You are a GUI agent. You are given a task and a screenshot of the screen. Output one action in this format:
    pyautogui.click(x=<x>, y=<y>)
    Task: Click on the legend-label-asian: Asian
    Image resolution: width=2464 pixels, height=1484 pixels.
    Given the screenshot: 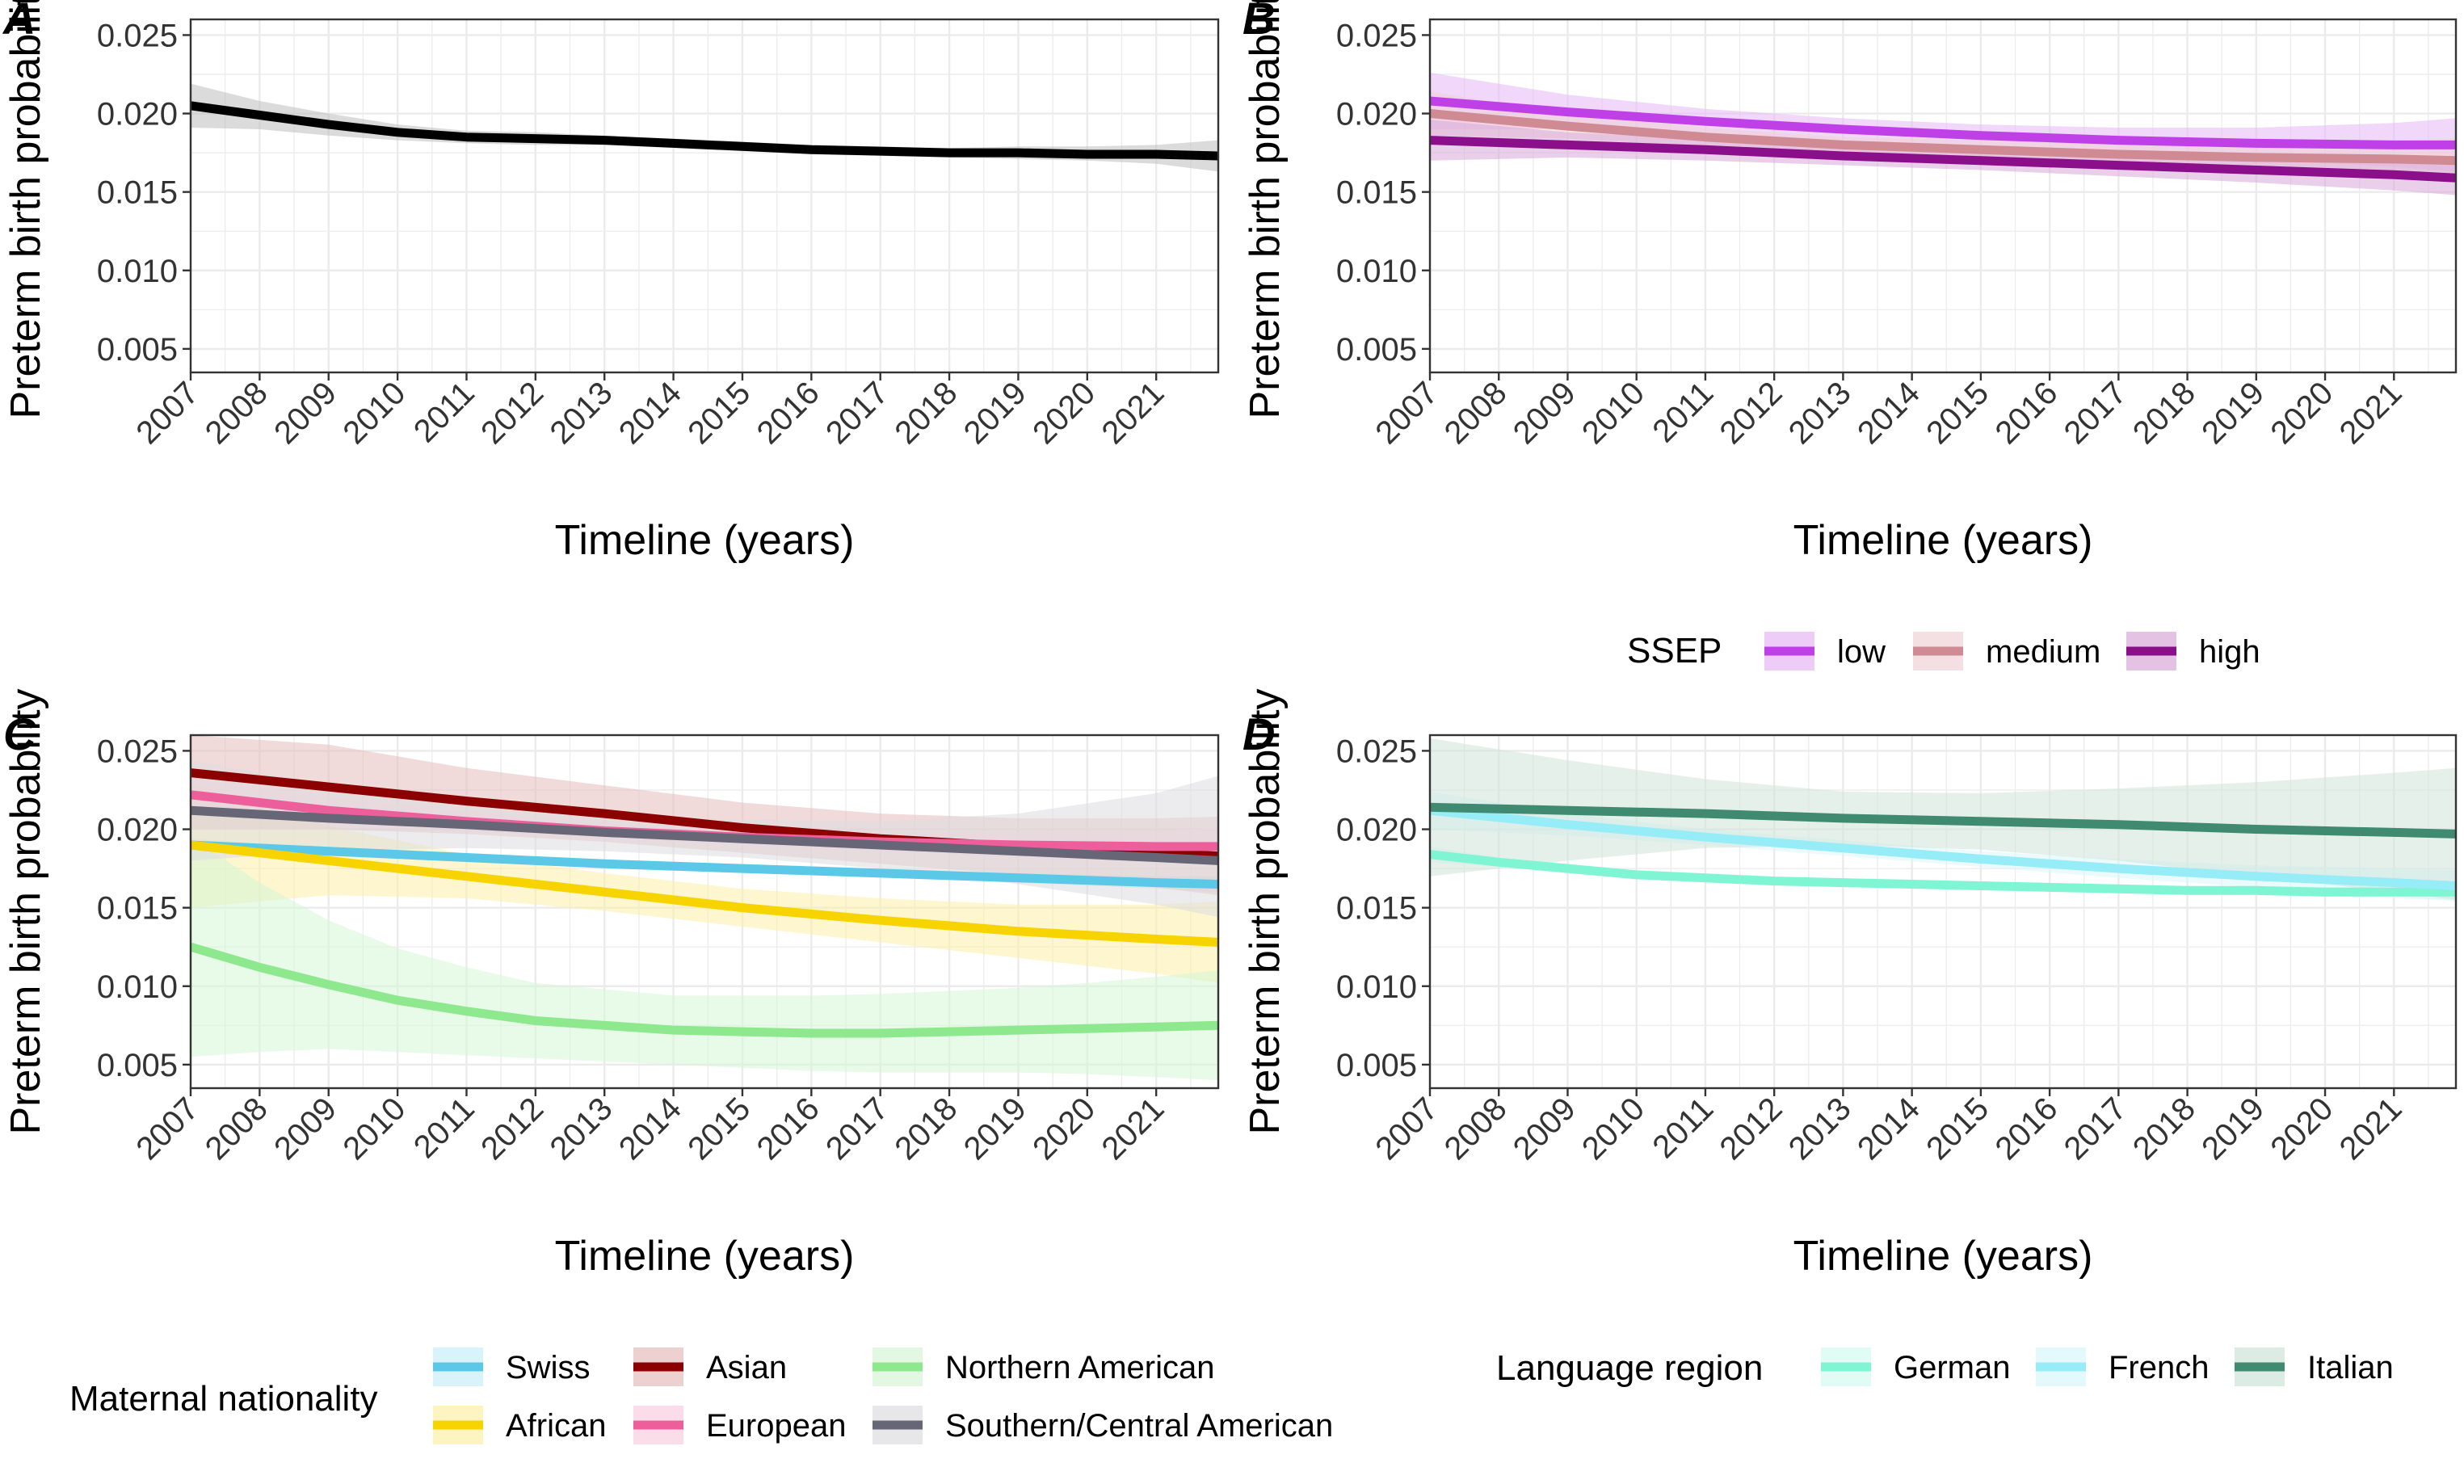 What is the action you would take?
    pyautogui.click(x=746, y=1367)
    